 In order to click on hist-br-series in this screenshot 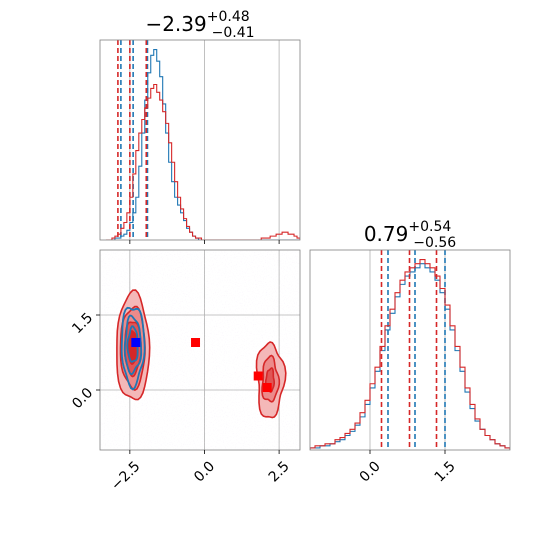, I will do `click(410, 350)`.